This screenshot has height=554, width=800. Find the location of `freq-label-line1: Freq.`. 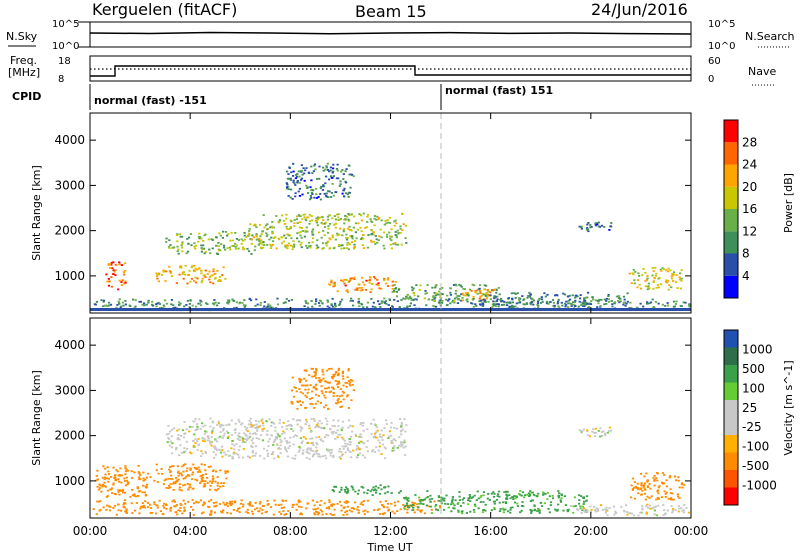

freq-label-line1: Freq. is located at coordinates (23, 60).